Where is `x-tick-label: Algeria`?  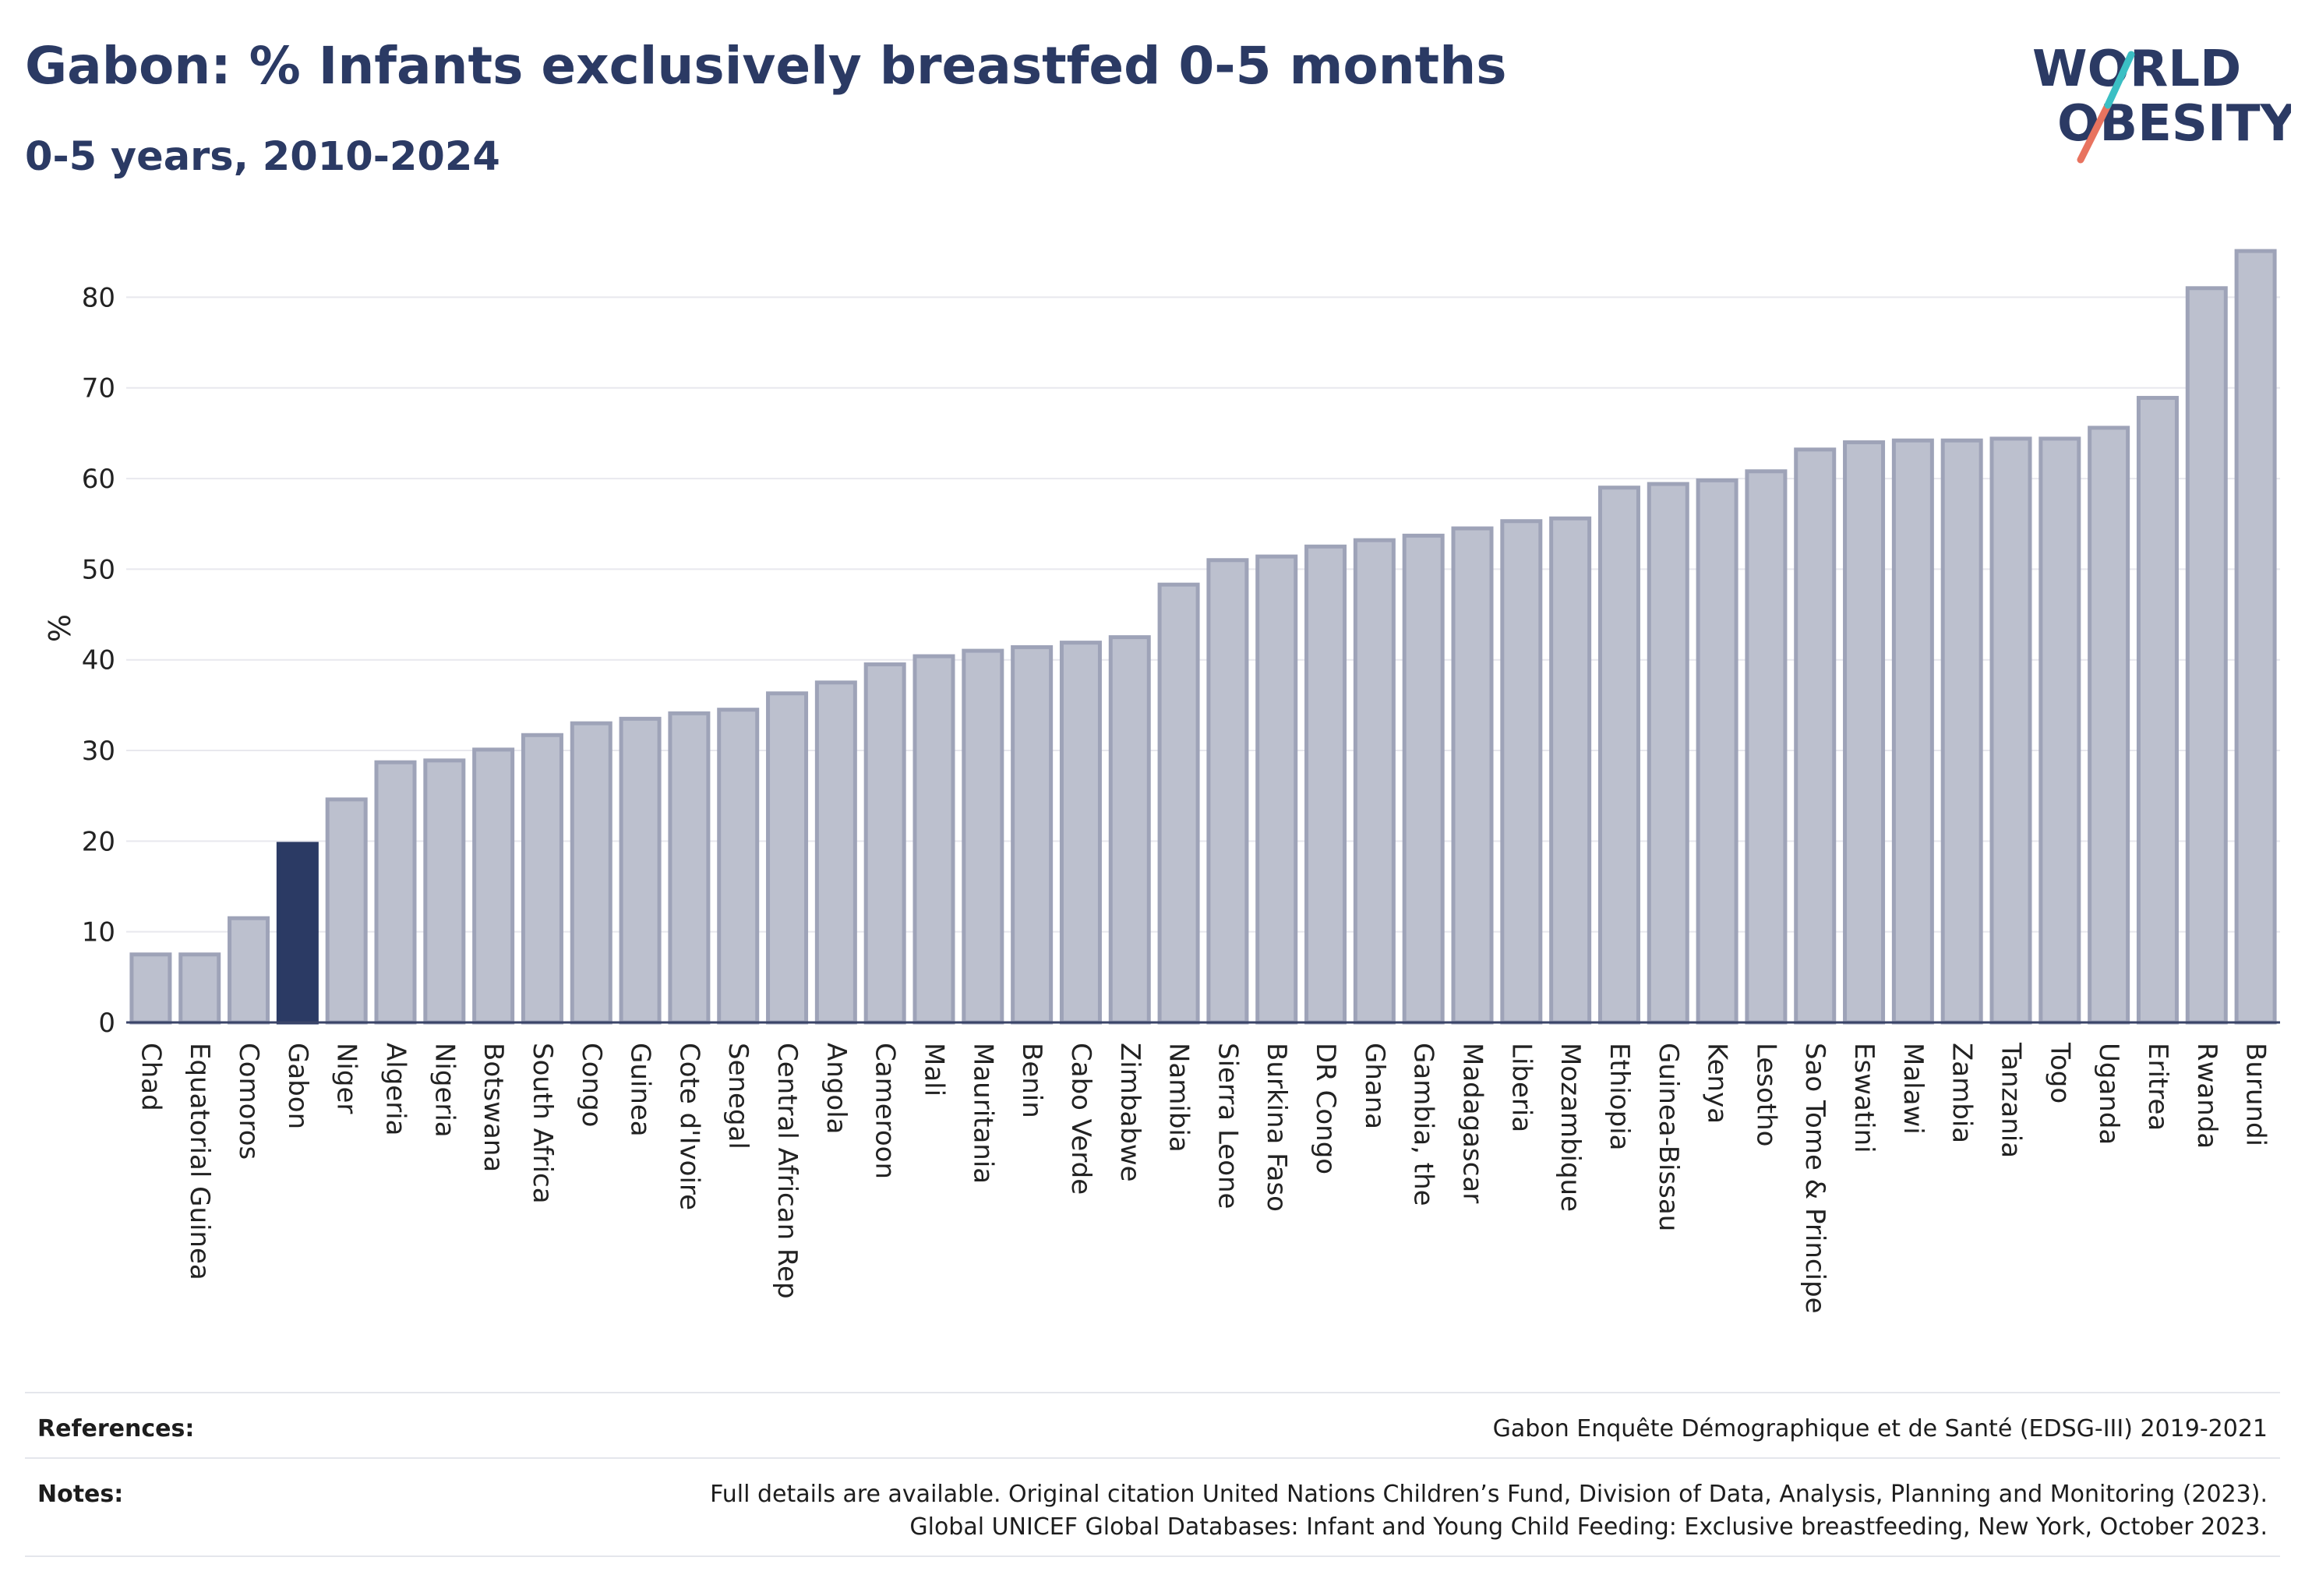 x-tick-label: Algeria is located at coordinates (395, 1089).